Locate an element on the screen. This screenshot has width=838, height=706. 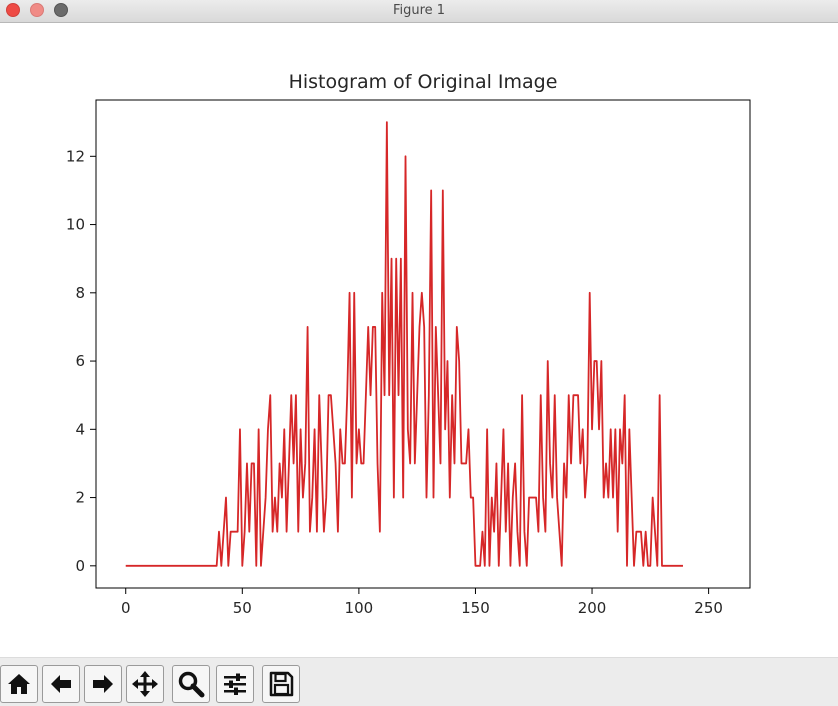
y-tick-label: 10 is located at coordinates (75, 225).